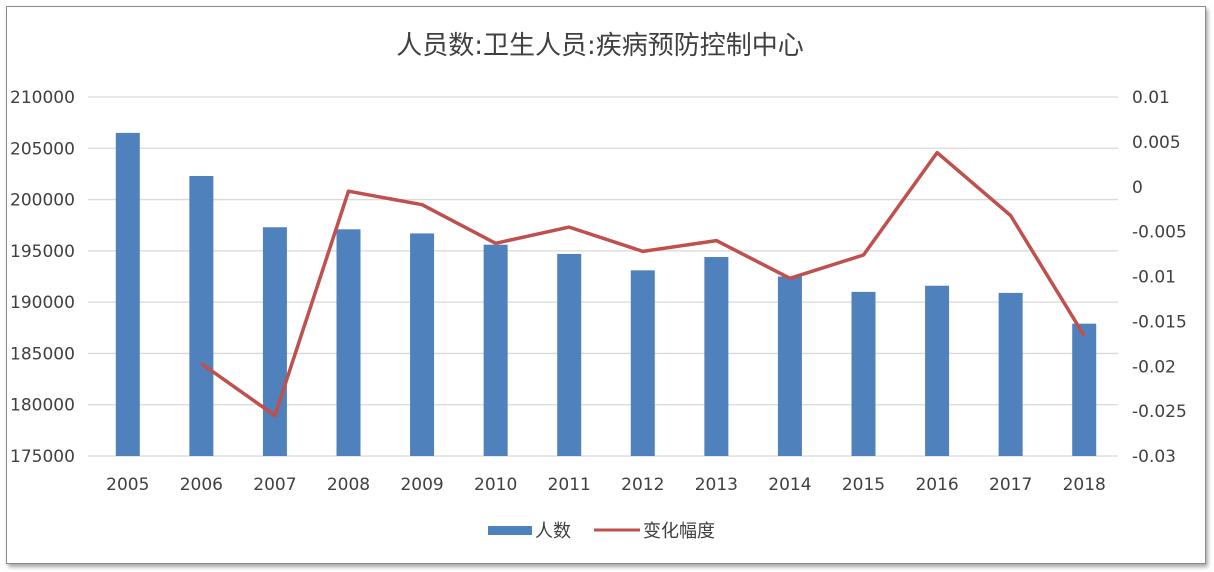 The height and width of the screenshot is (572, 1214). I want to click on legend-label-bar: 人数, so click(553, 531).